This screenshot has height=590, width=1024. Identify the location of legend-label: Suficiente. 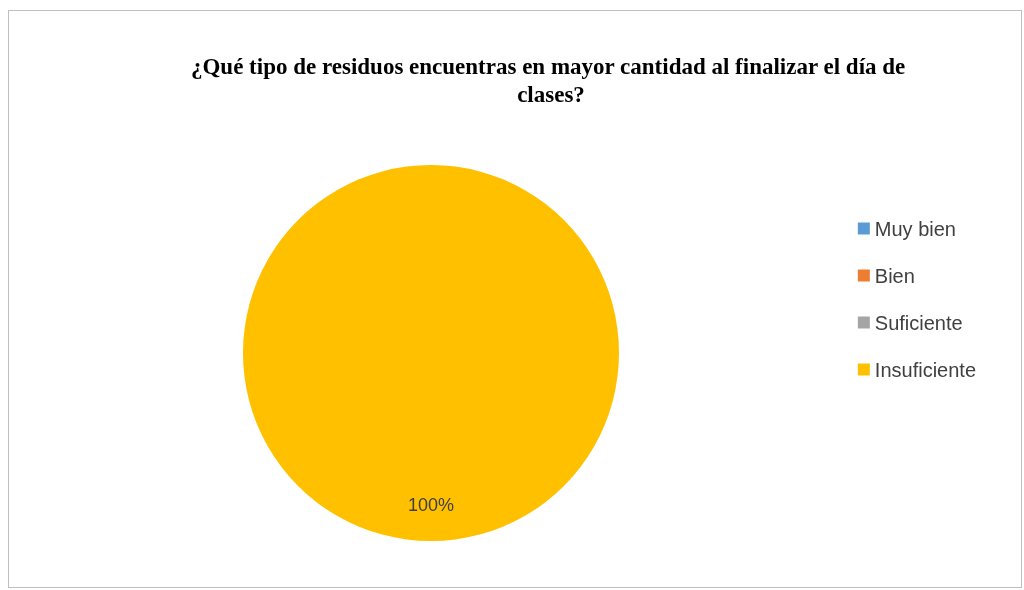
(918, 322).